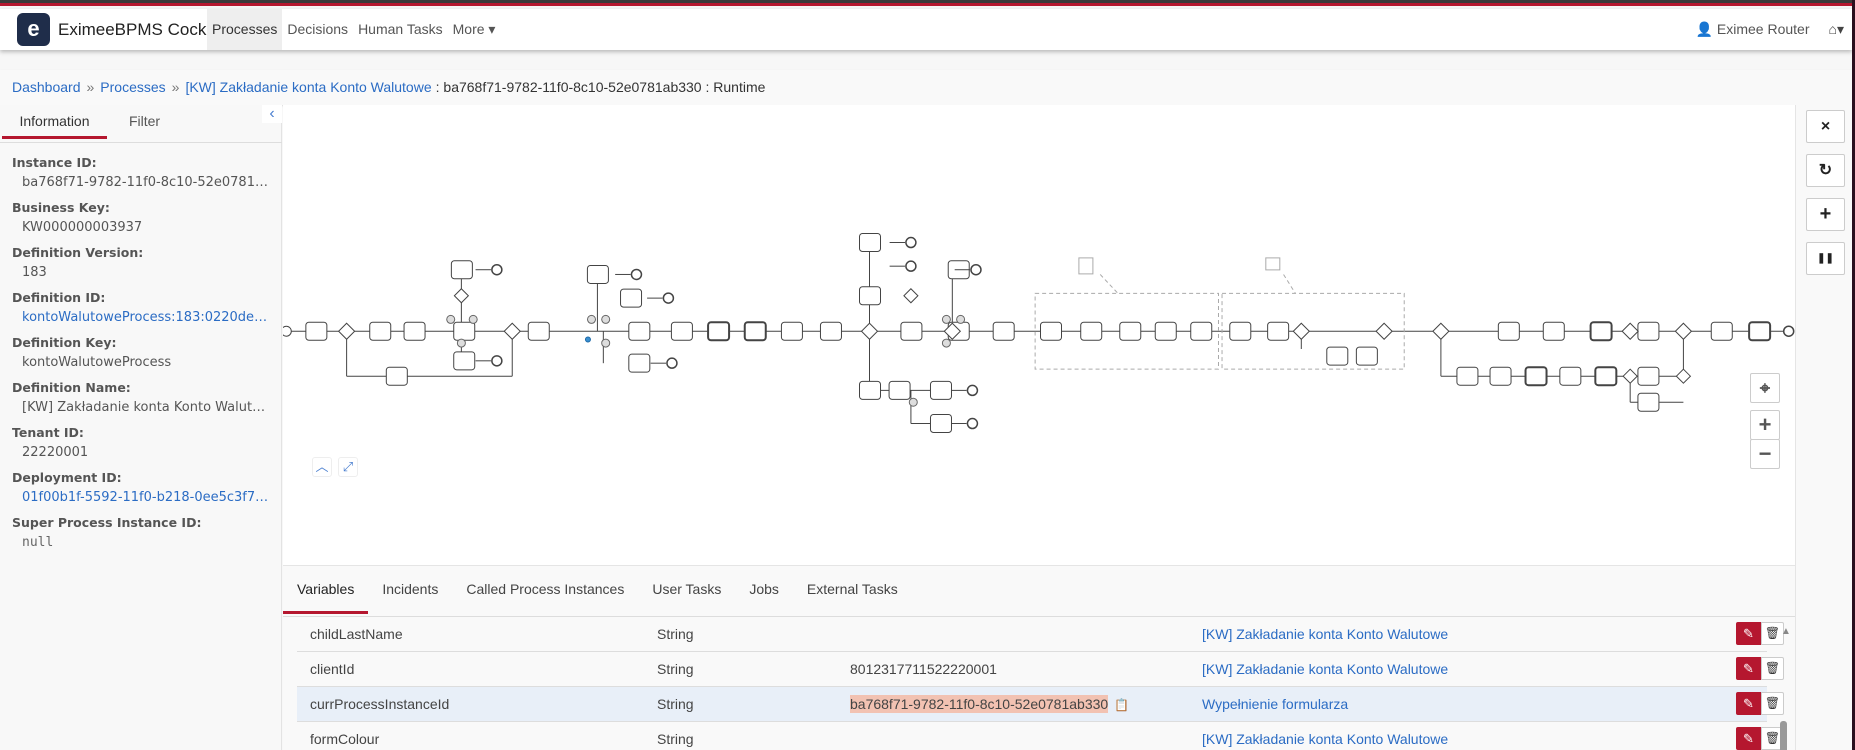 This screenshot has height=750, width=1855. Describe the element at coordinates (286, 331) in the screenshot. I see `bpmn-start-event` at that location.